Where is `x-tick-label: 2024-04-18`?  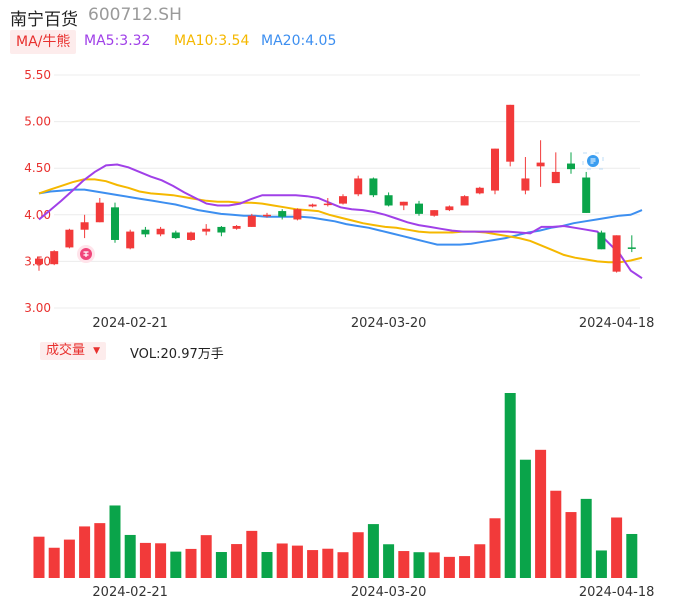
x-tick-label: 2024-04-18 is located at coordinates (617, 323).